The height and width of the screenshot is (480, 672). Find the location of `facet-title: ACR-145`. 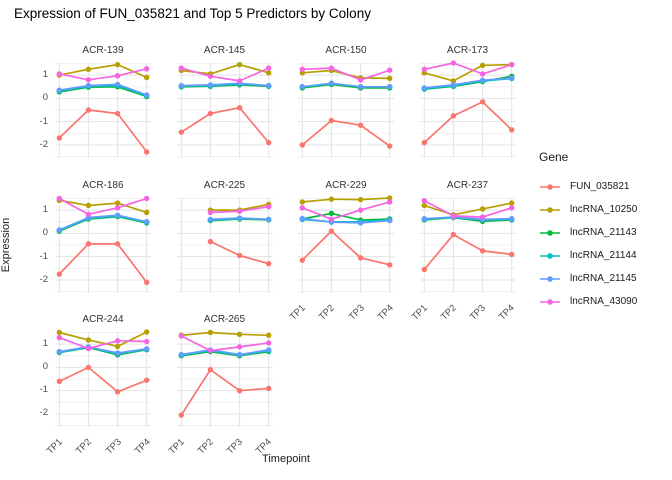

facet-title: ACR-145 is located at coordinates (224, 50).